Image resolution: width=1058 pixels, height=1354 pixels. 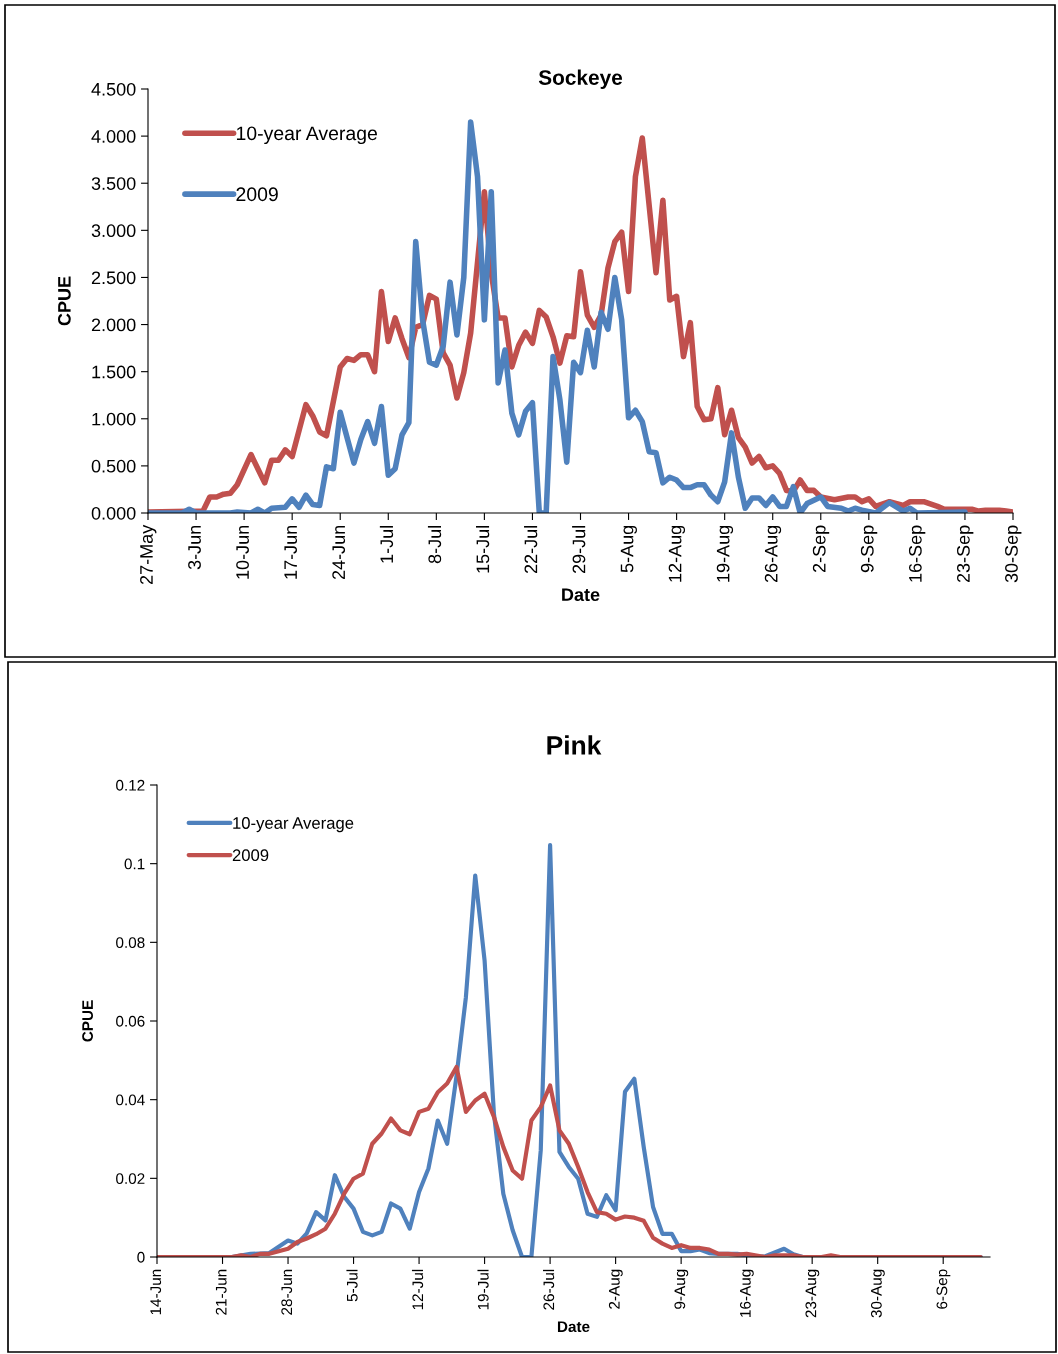 What do you see at coordinates (148, 554) in the screenshot?
I see `x-tick-label: 27-May` at bounding box center [148, 554].